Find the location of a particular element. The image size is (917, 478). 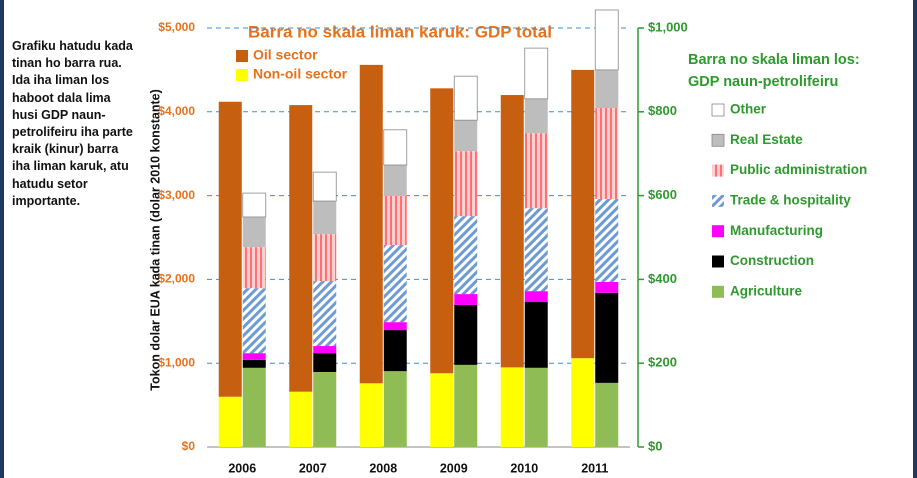

frame-right is located at coordinates (915, 239).